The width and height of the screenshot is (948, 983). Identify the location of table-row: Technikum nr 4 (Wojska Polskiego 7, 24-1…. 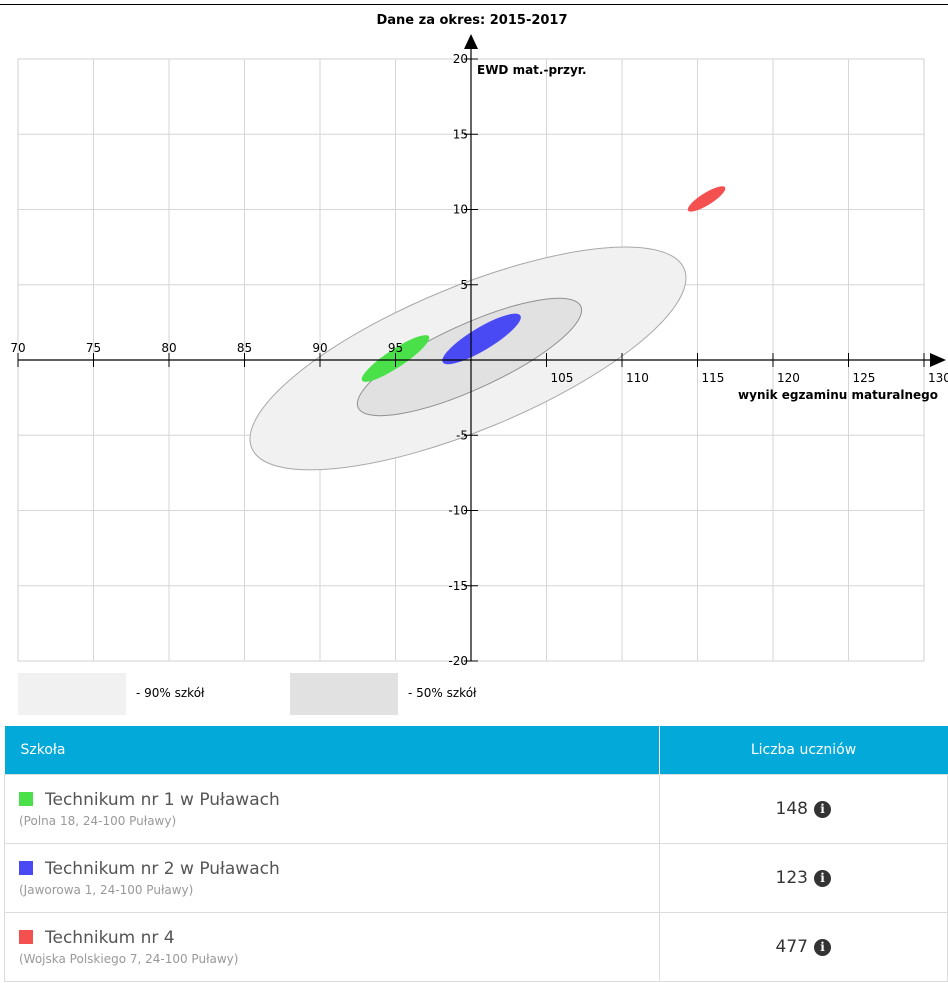
(476, 947).